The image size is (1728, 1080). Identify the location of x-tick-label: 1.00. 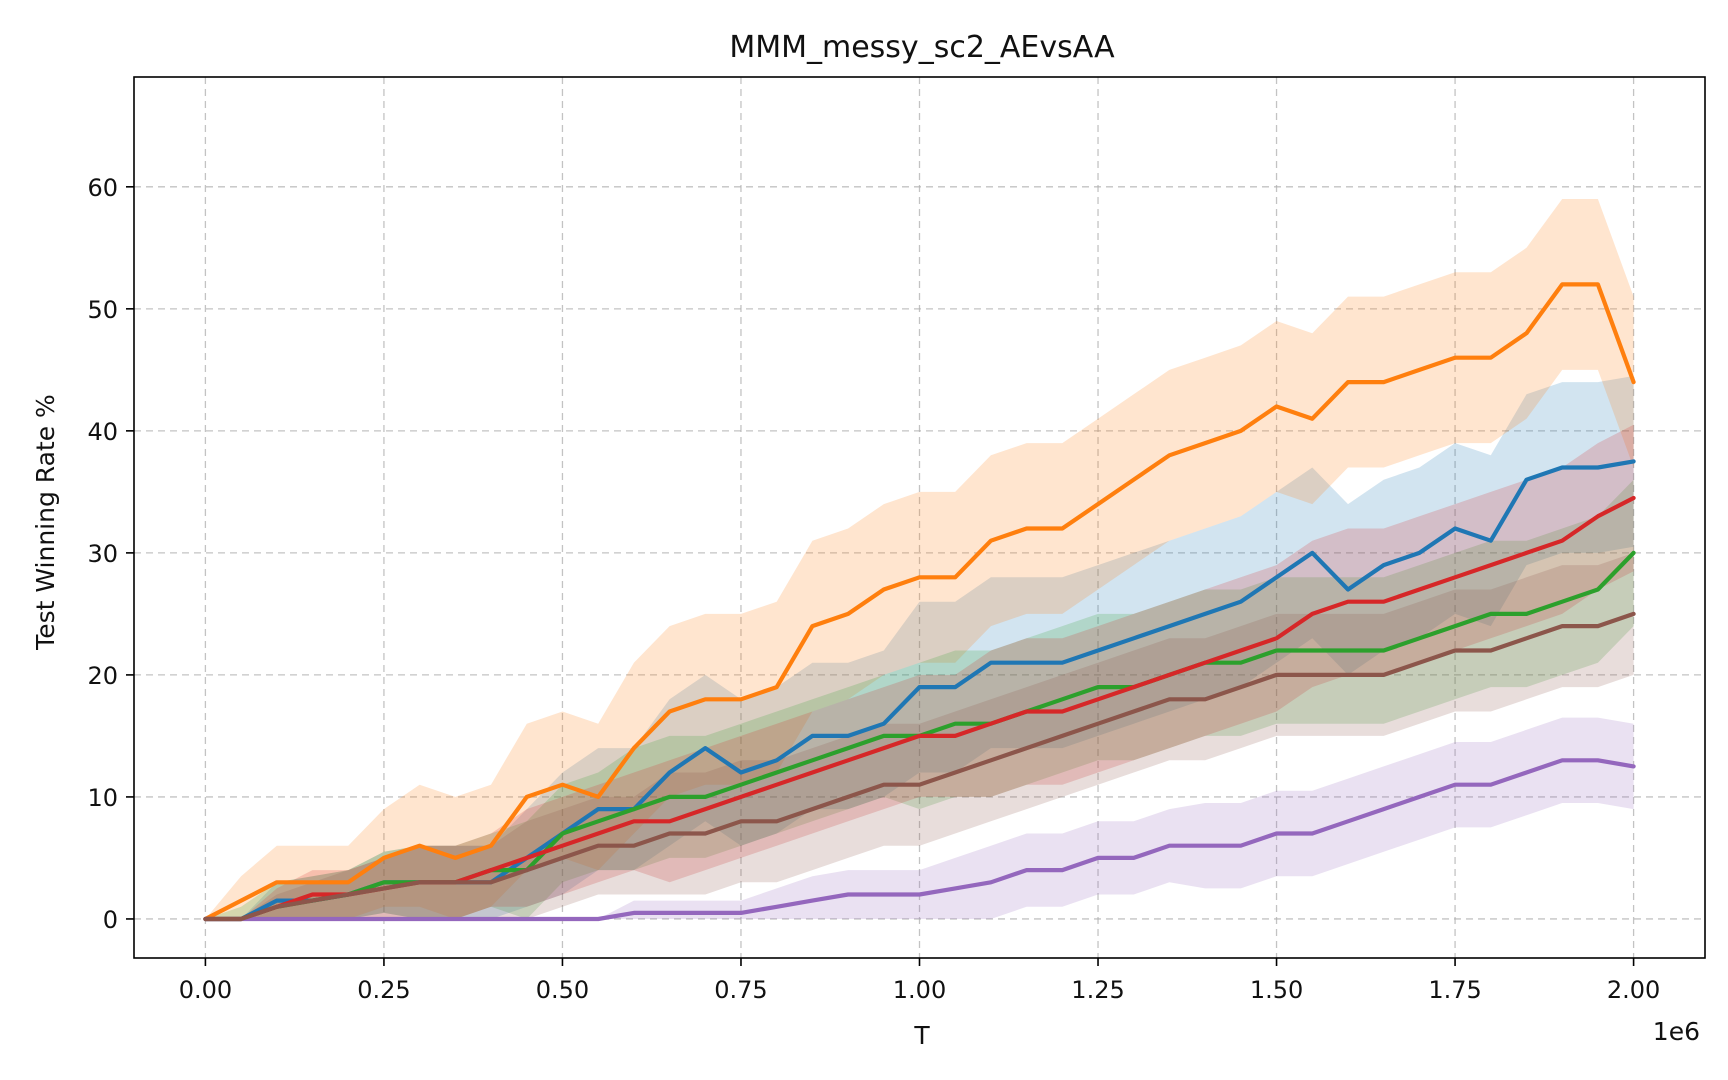
(919, 990).